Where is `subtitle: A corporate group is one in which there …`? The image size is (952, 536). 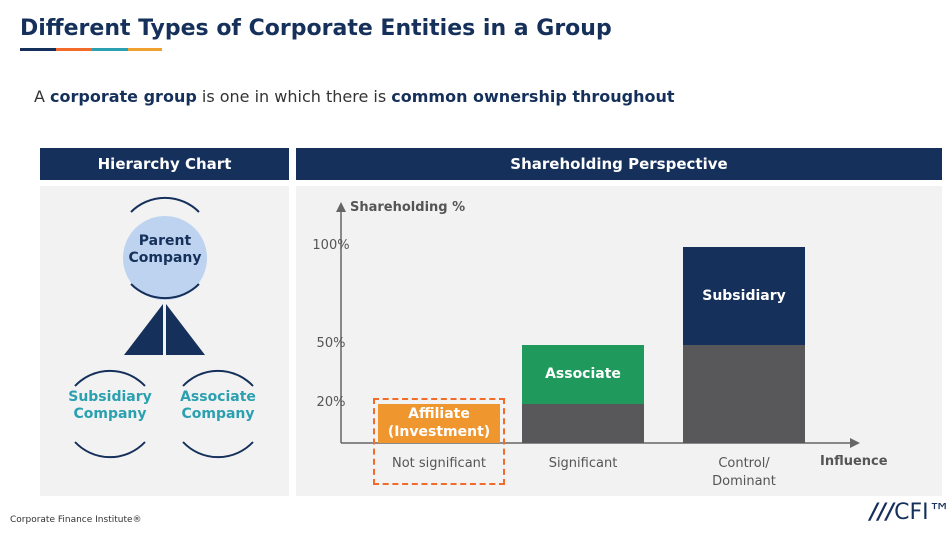 subtitle: A corporate group is one in which there … is located at coordinates (354, 96).